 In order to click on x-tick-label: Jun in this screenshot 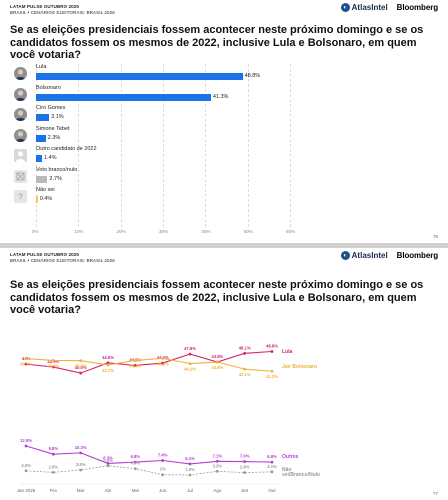, I will do `click(163, 490)`.